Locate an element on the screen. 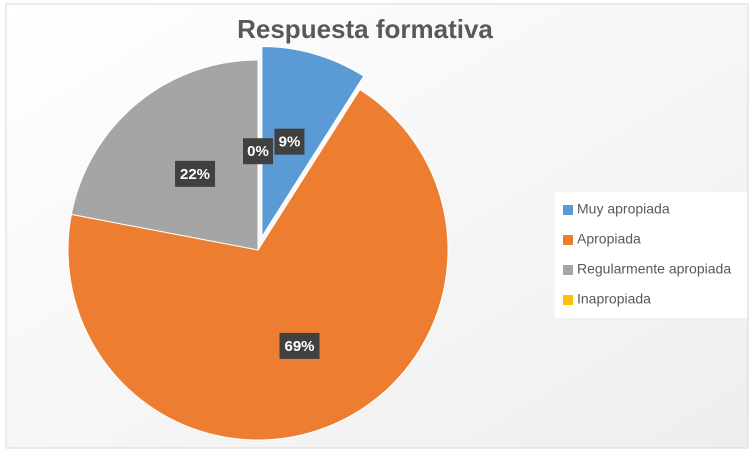 Image resolution: width=753 pixels, height=453 pixels. data-label: 9% is located at coordinates (290, 142).